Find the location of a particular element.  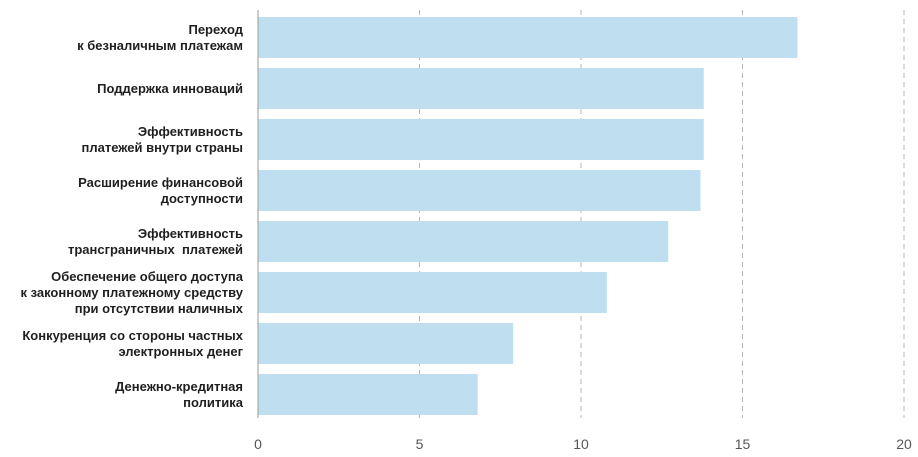

x-tick-label: 5 is located at coordinates (420, 444).